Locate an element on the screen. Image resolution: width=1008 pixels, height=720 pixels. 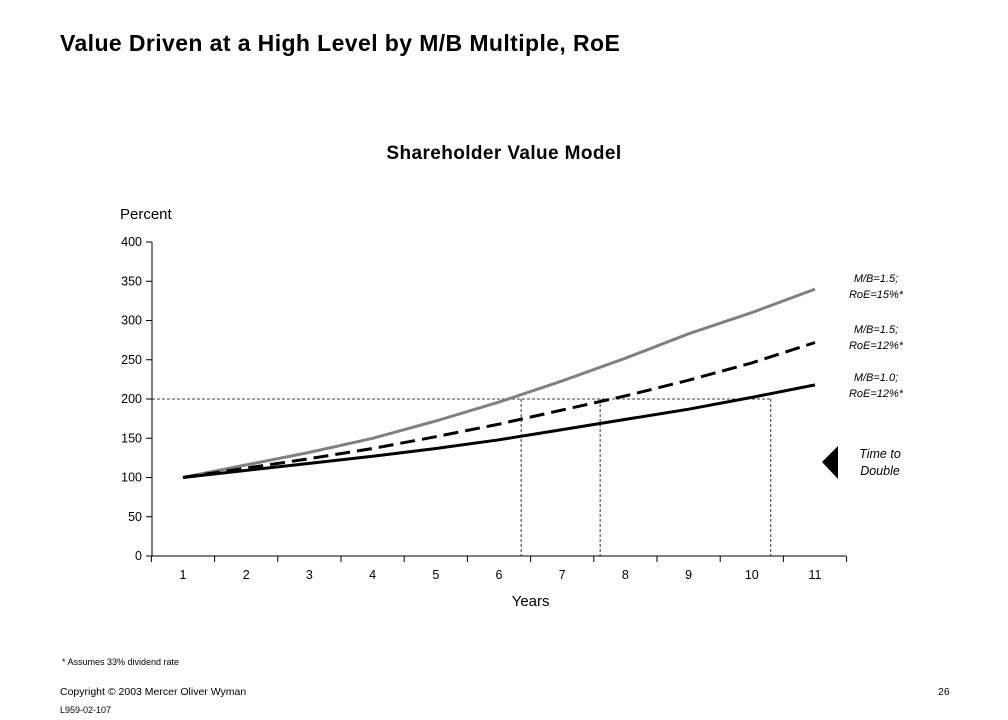
x-tick-label: 2 is located at coordinates (246, 575).